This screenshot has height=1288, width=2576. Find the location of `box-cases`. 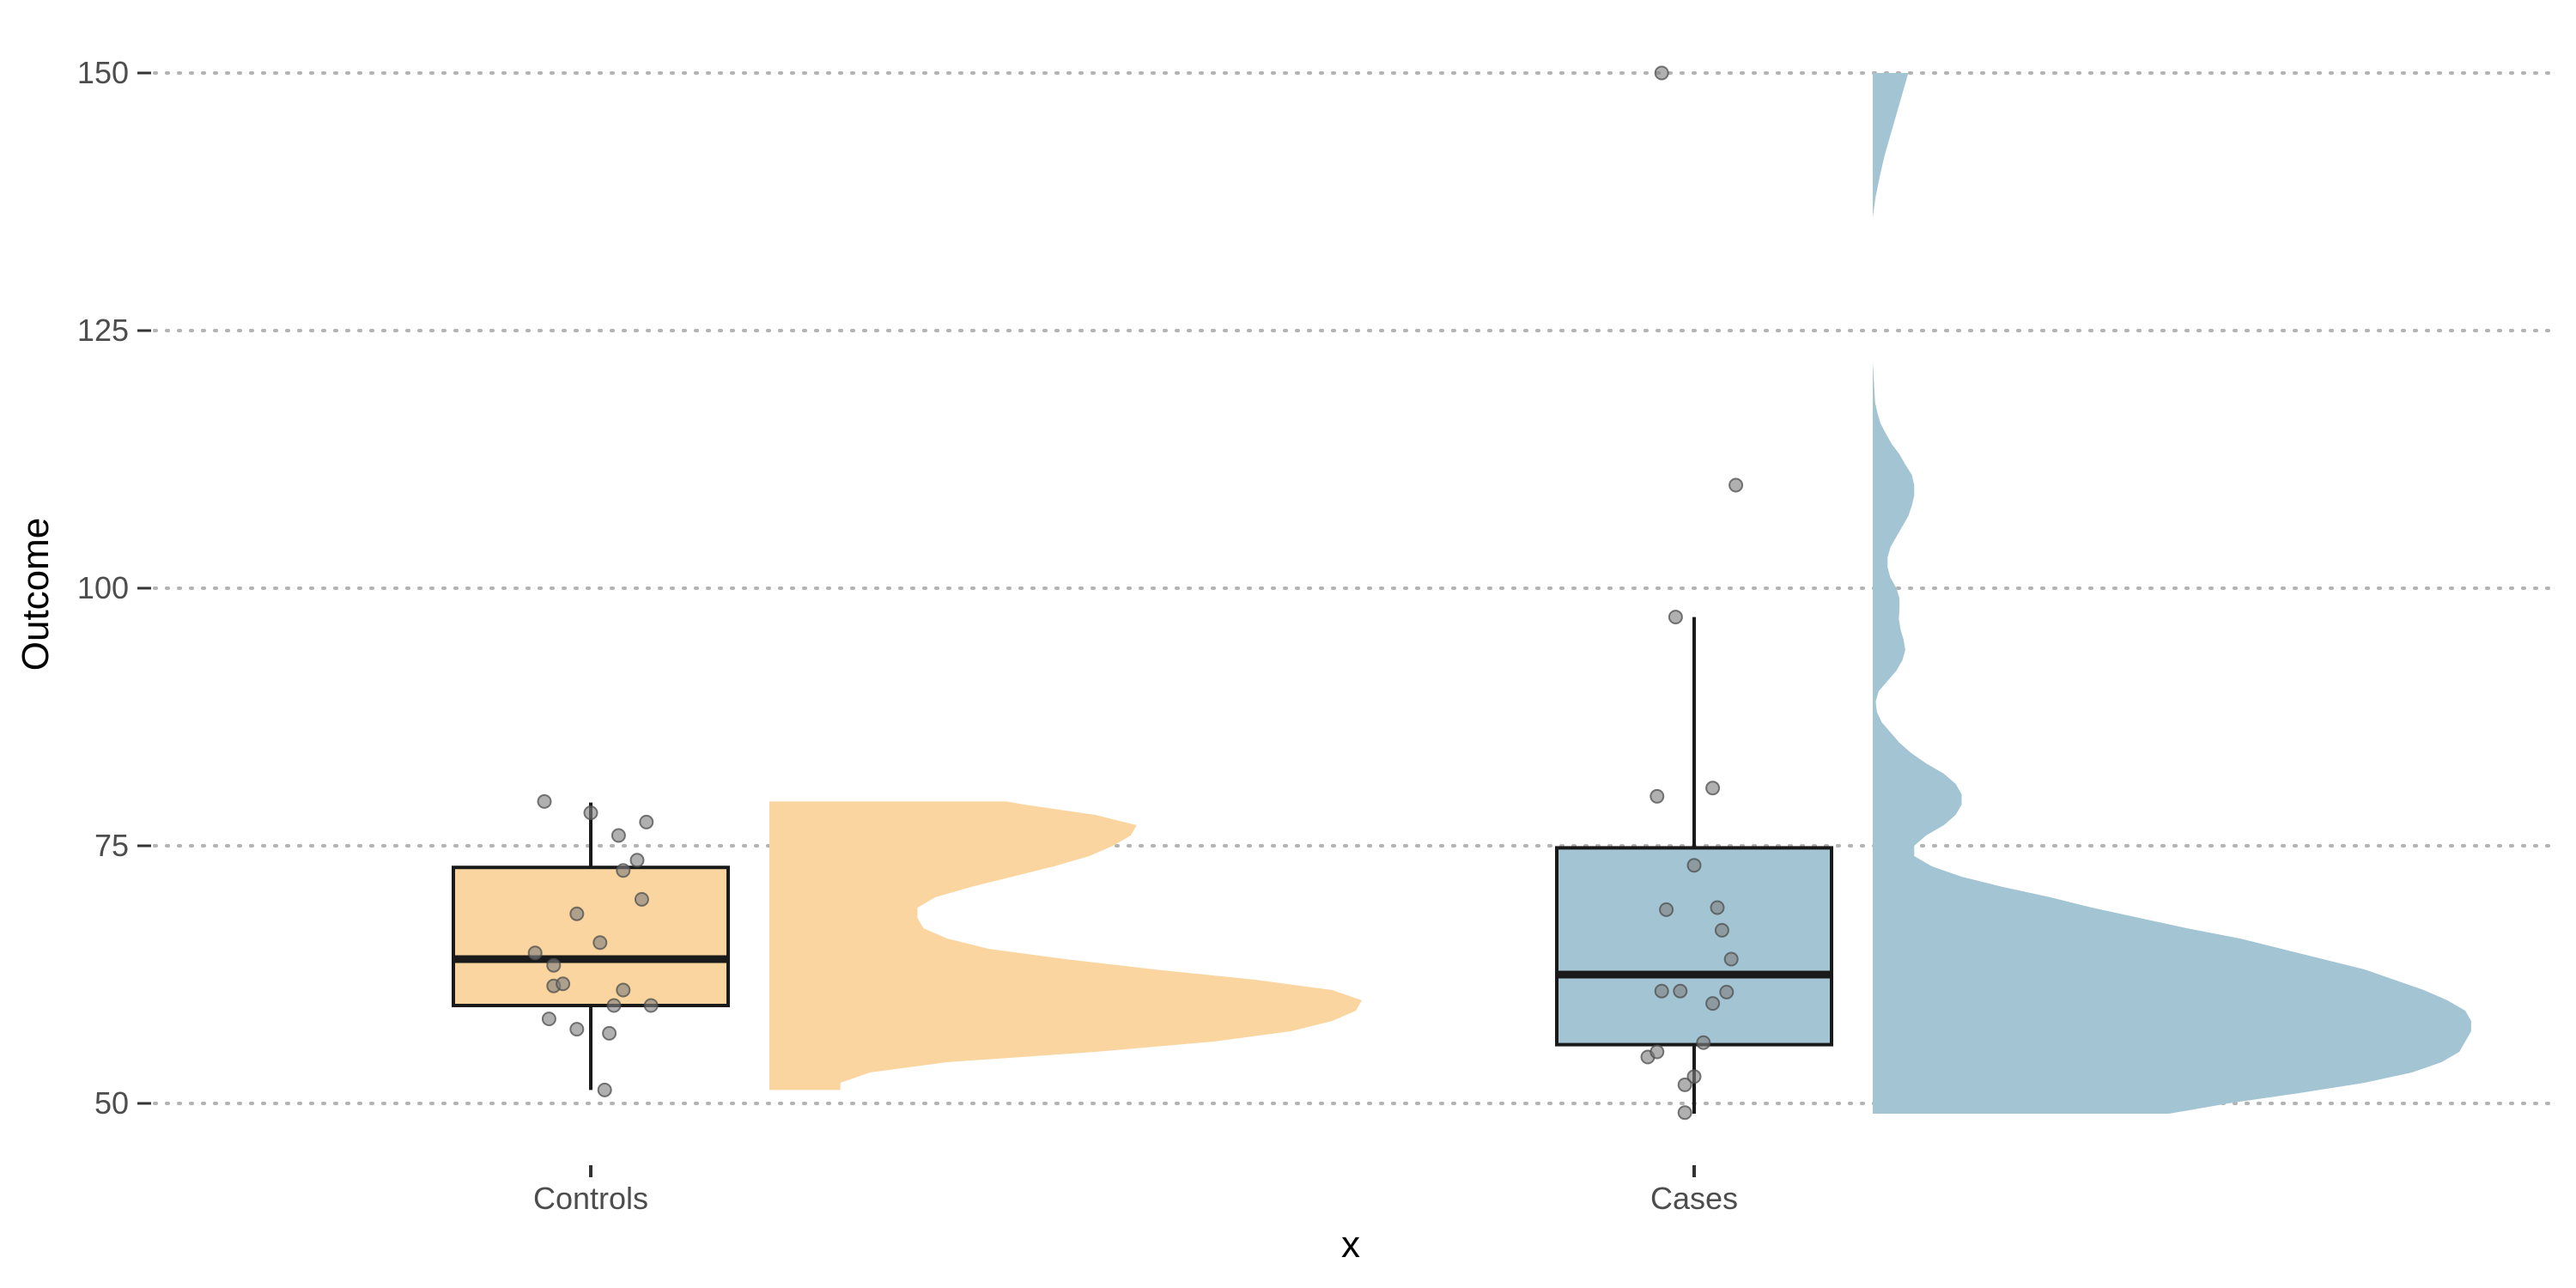

box-cases is located at coordinates (1694, 947).